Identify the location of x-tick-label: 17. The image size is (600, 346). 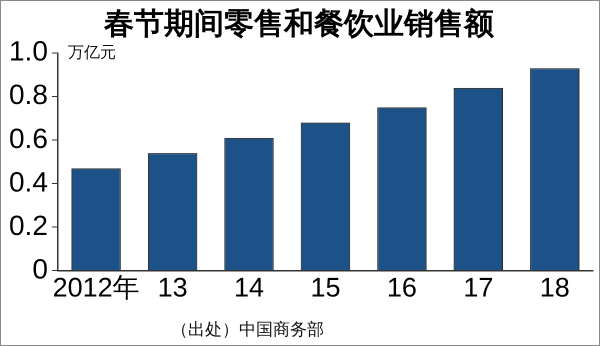
(478, 287).